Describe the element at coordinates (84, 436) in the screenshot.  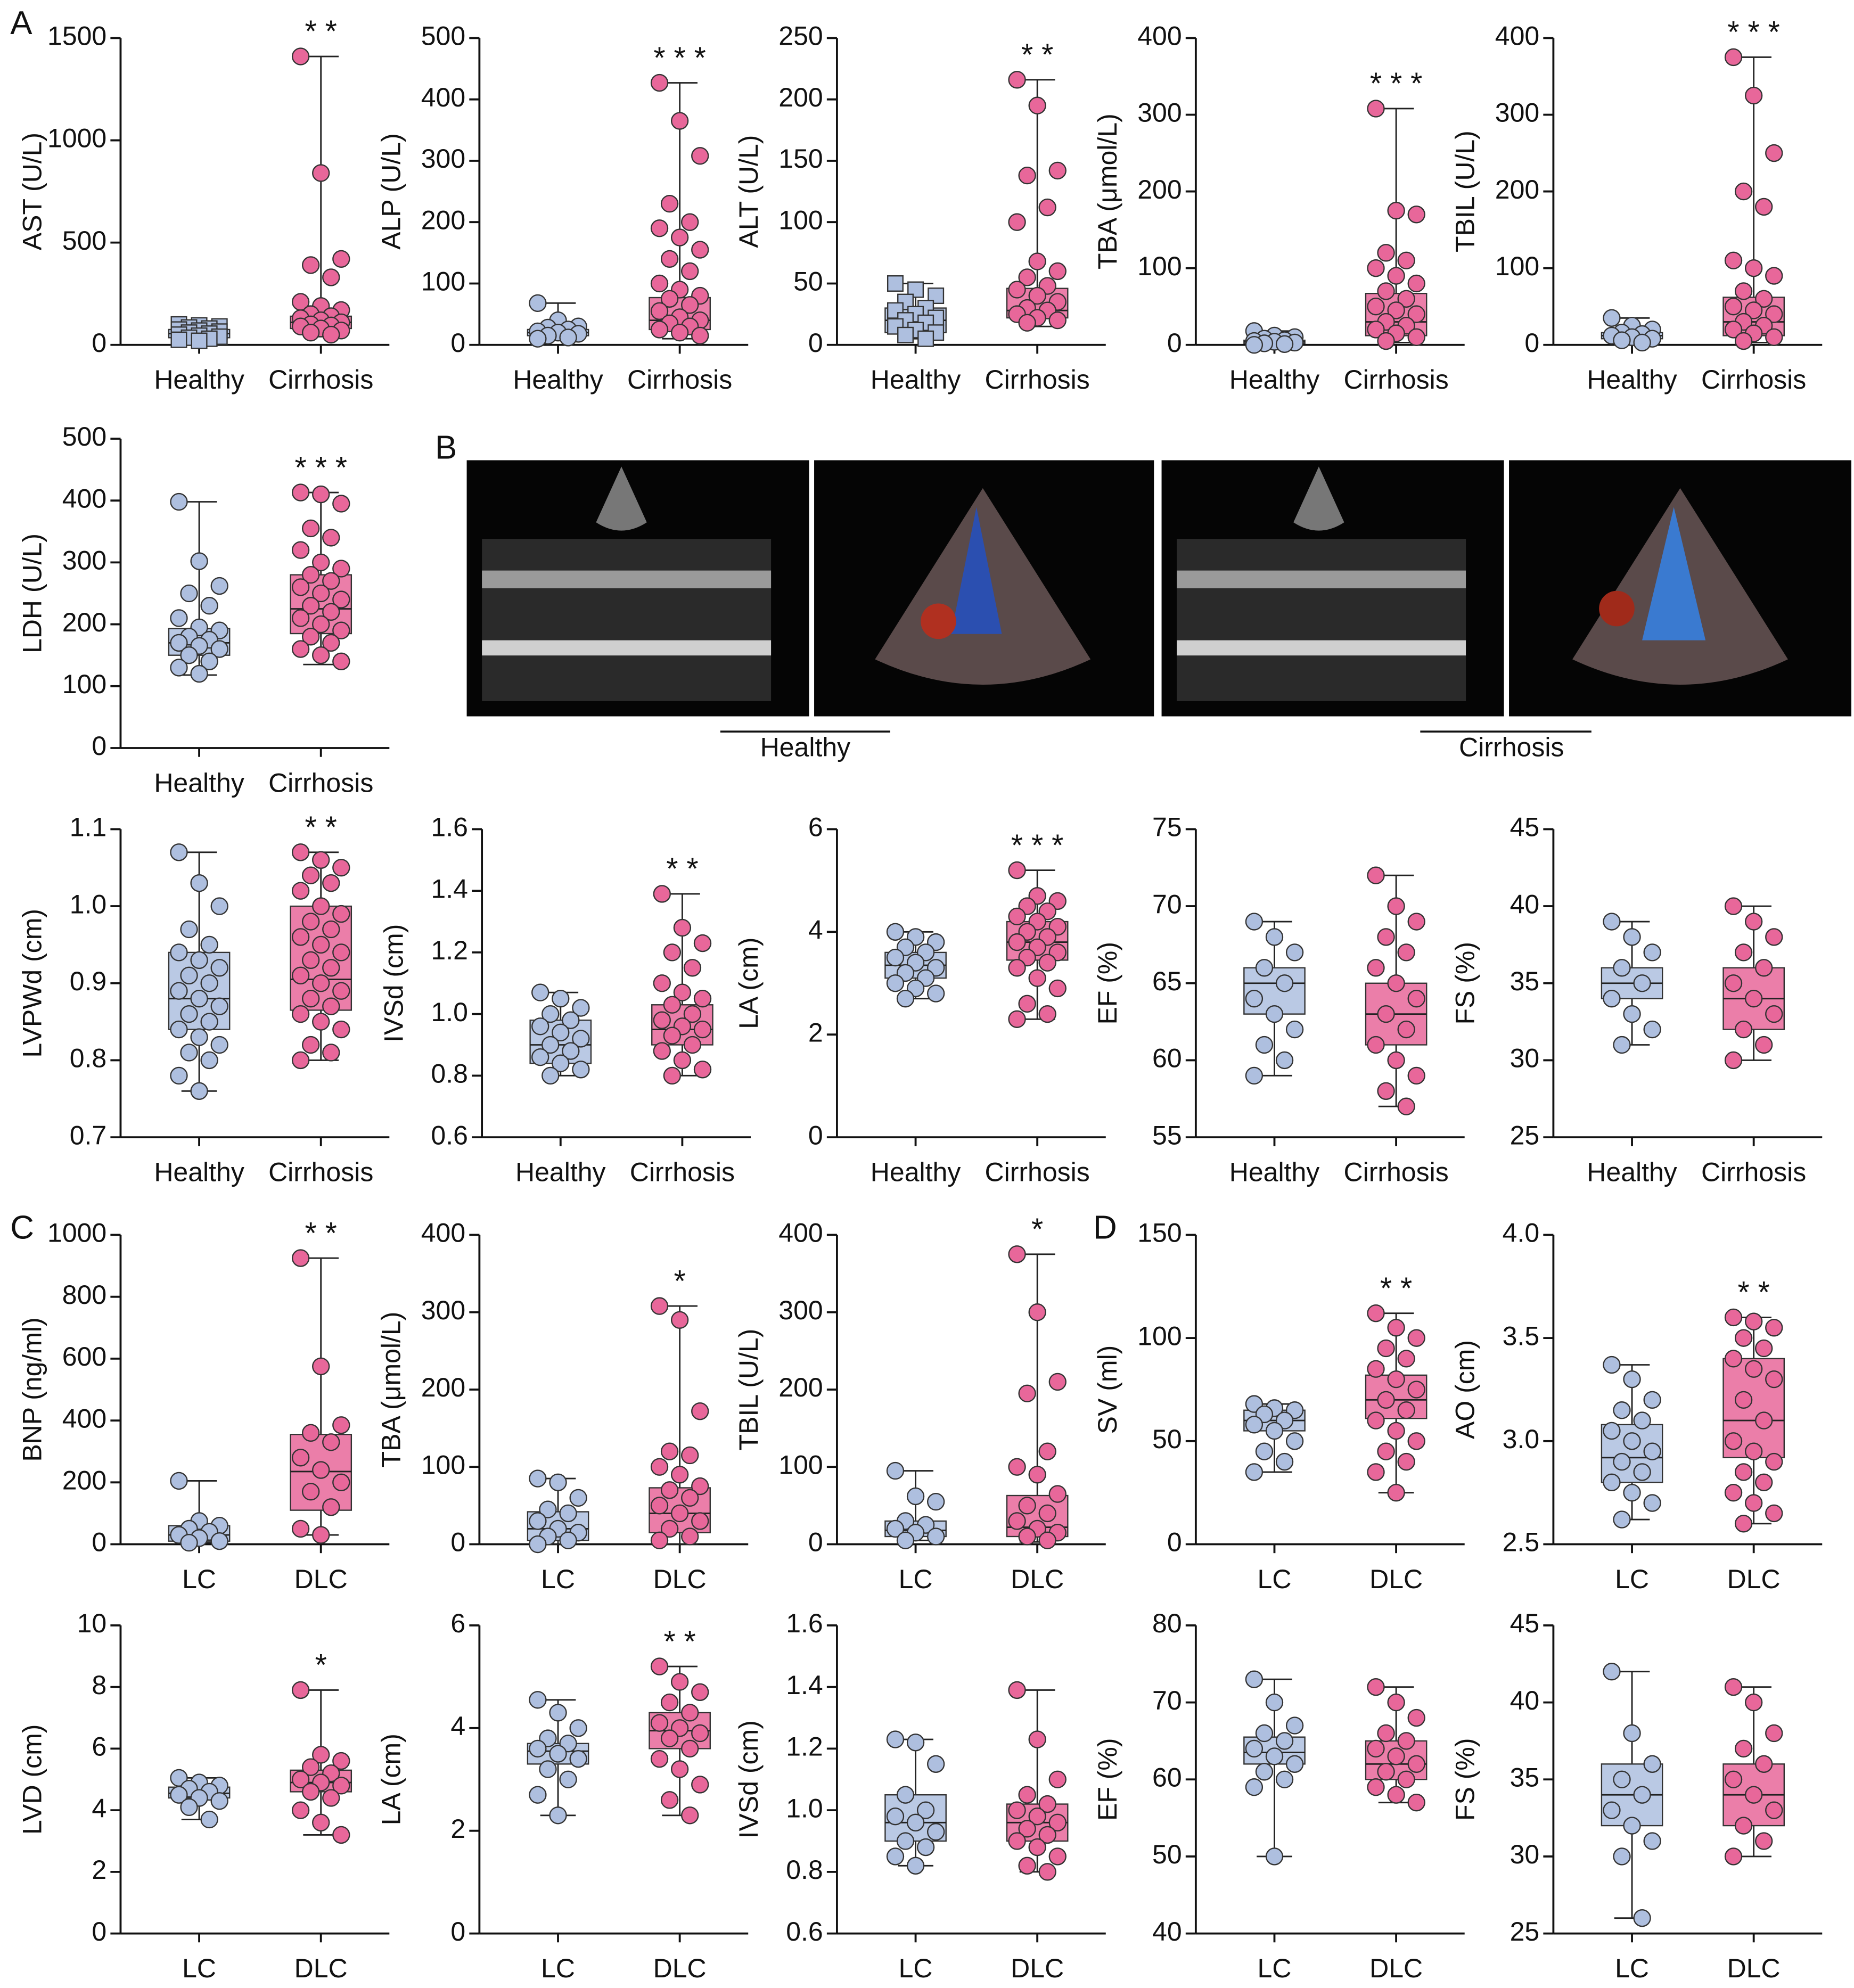
I see `y-tick-label: 500` at that location.